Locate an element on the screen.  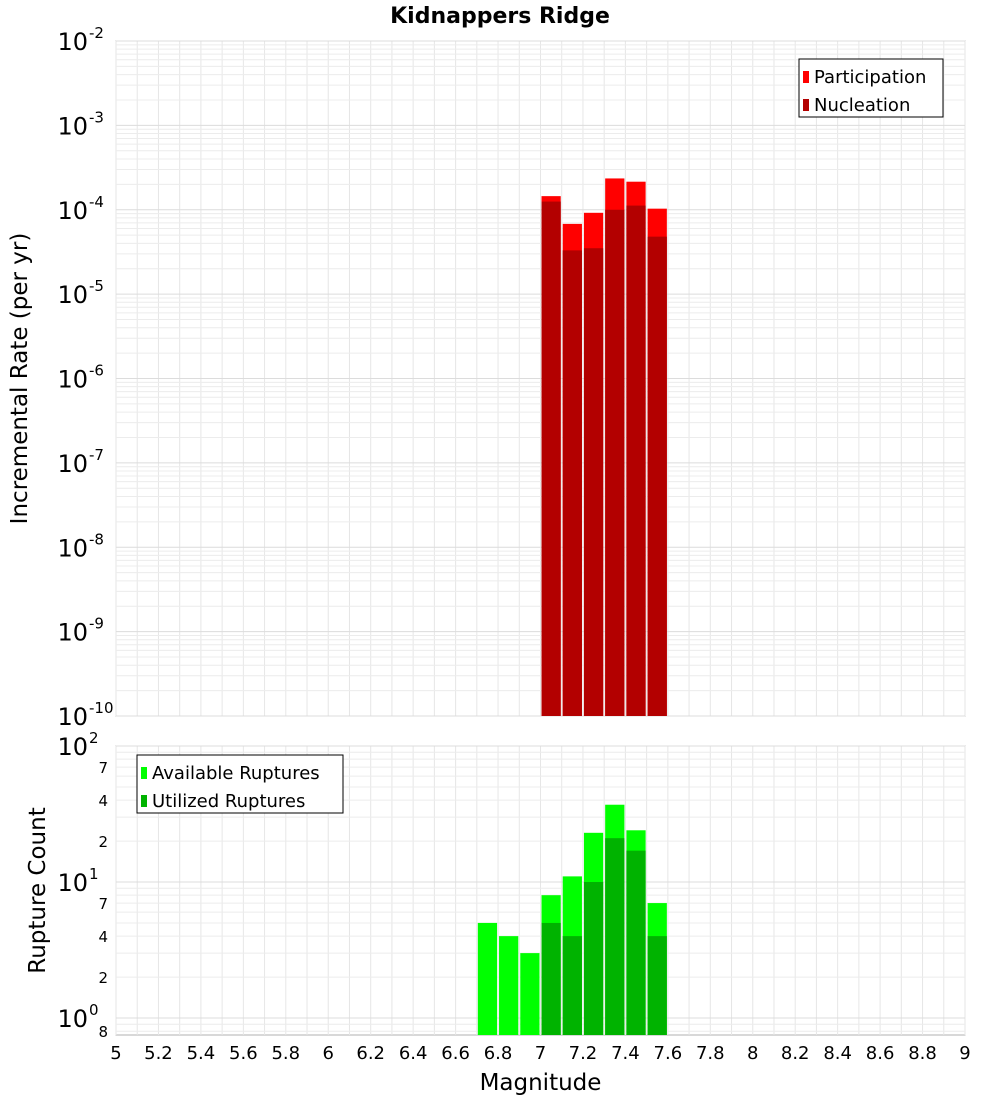
top-legend: Participation Nucleation is located at coordinates (871, 88).